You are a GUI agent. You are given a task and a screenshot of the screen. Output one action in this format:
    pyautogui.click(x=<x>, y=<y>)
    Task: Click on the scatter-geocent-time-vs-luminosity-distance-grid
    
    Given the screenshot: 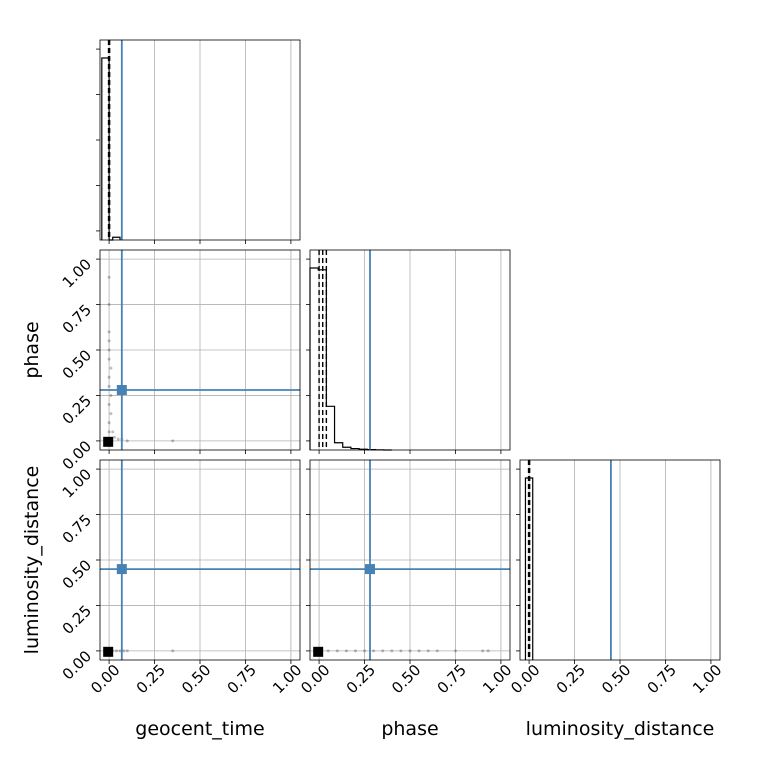 What is the action you would take?
    pyautogui.click(x=200, y=560)
    